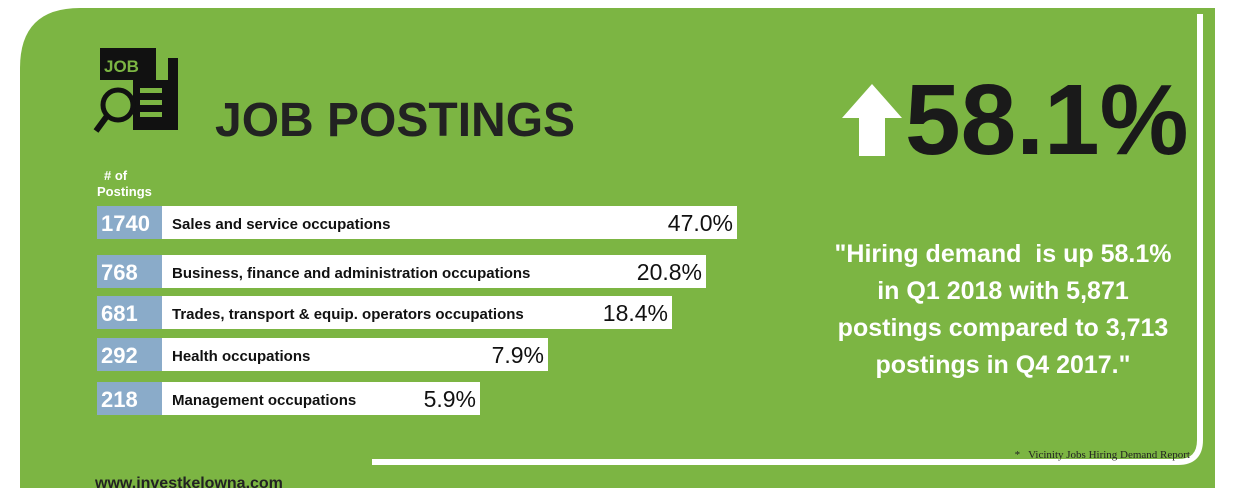 The image size is (1260, 503). I want to click on count: 218, so click(119, 399).